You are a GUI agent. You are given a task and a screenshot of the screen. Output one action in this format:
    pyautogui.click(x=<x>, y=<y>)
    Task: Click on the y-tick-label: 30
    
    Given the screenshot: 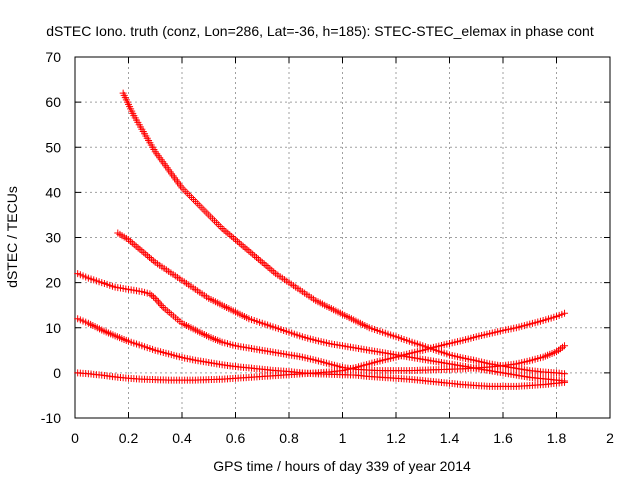 What is the action you would take?
    pyautogui.click(x=53, y=238)
    